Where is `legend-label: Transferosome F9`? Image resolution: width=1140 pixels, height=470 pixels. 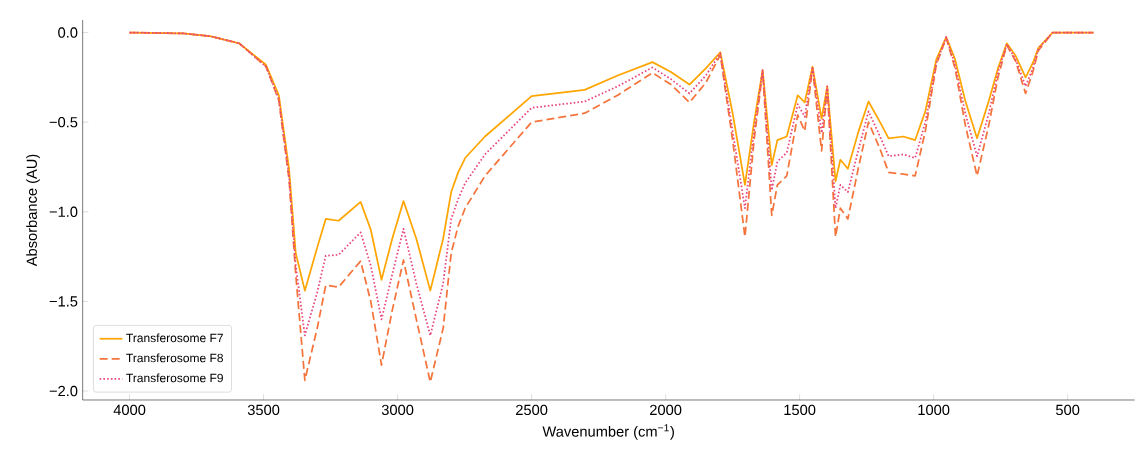
legend-label: Transferosome F9 is located at coordinates (174, 378).